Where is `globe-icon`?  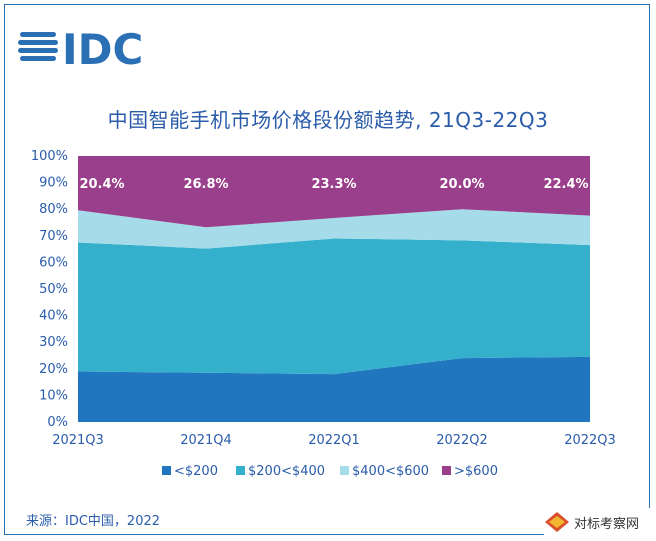 globe-icon is located at coordinates (38, 46).